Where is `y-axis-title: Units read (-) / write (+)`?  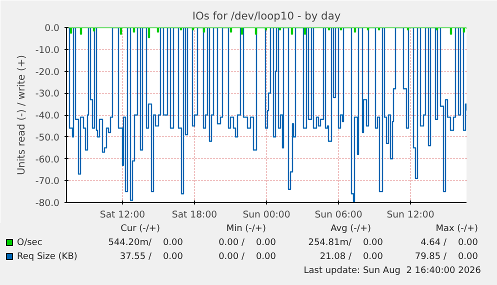 y-axis-title: Units read (-) / write (+) is located at coordinates (22, 115).